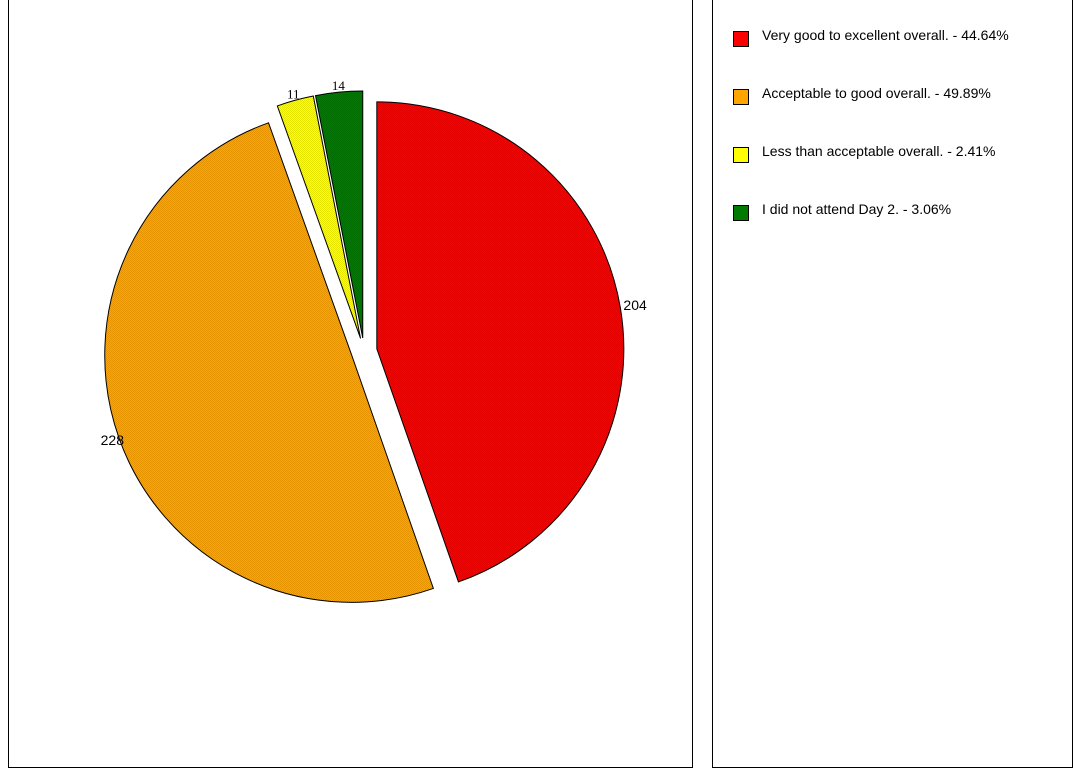  What do you see at coordinates (635, 305) in the screenshot?
I see `slice-value-label: 204` at bounding box center [635, 305].